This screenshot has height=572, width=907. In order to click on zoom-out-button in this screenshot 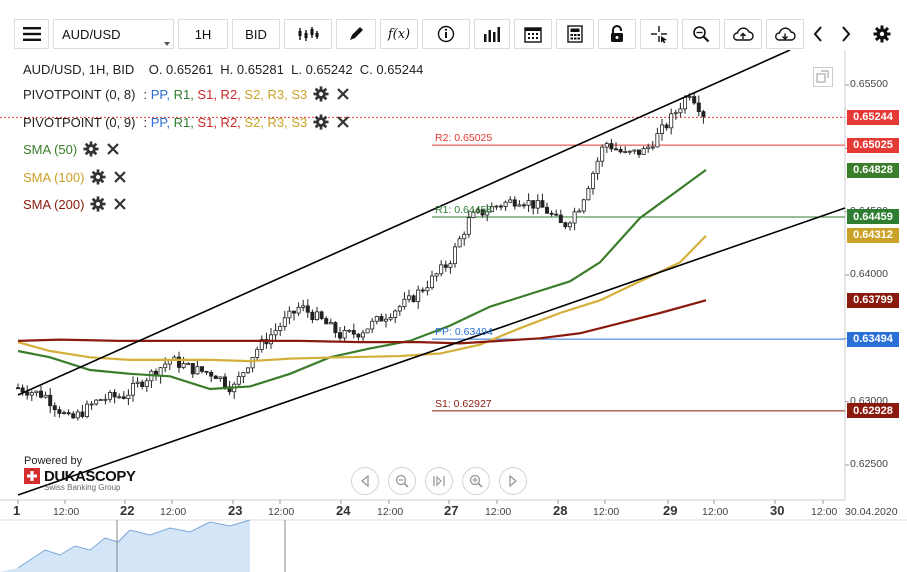, I will do `click(402, 481)`.